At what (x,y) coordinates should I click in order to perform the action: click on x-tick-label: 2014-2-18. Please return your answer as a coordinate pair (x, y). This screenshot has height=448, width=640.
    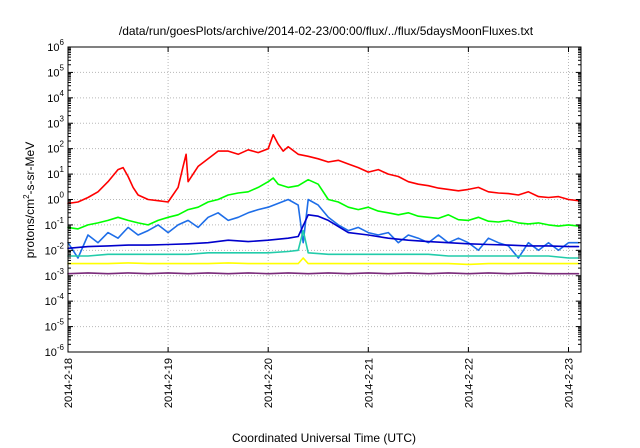
    Looking at the image, I should click on (69, 383).